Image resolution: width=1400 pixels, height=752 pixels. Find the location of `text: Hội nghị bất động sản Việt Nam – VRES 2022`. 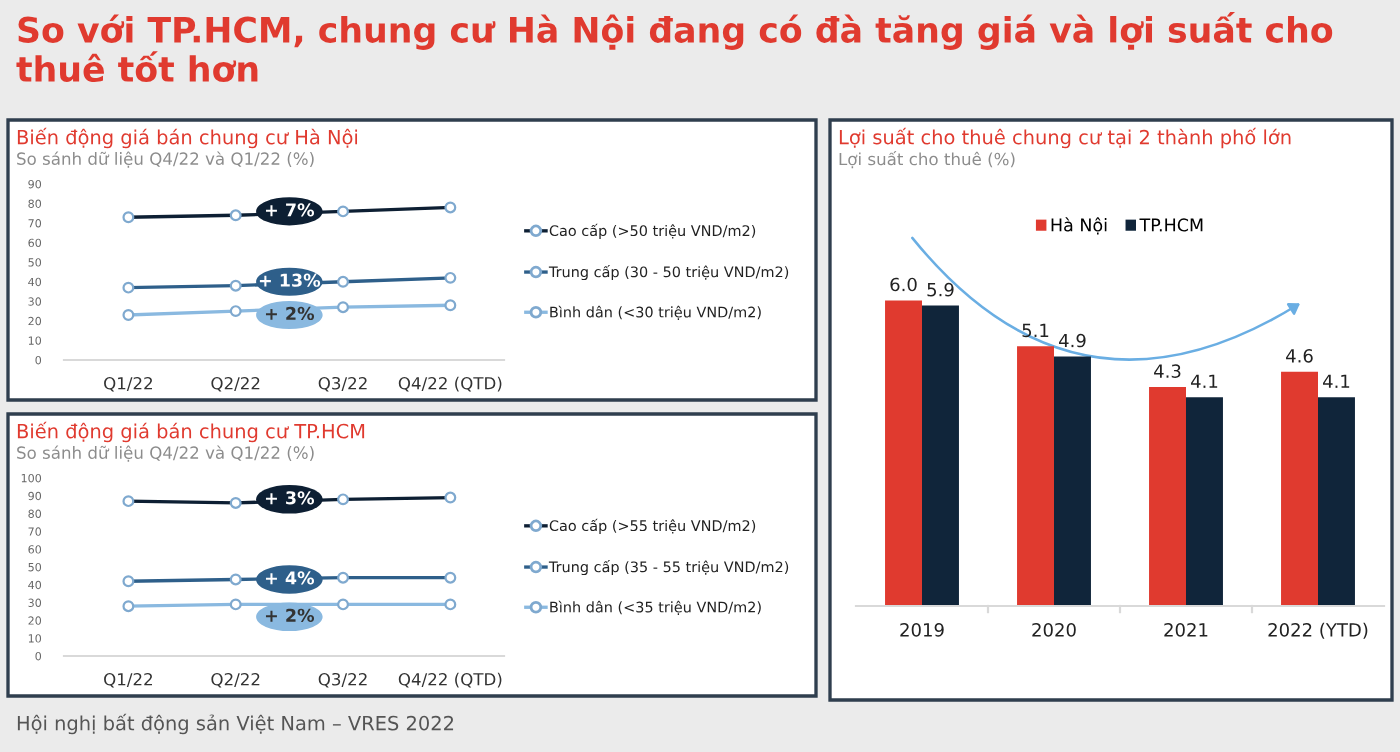

text: Hội nghị bất động sản Việt Nam – VRES 2022 is located at coordinates (235, 724).